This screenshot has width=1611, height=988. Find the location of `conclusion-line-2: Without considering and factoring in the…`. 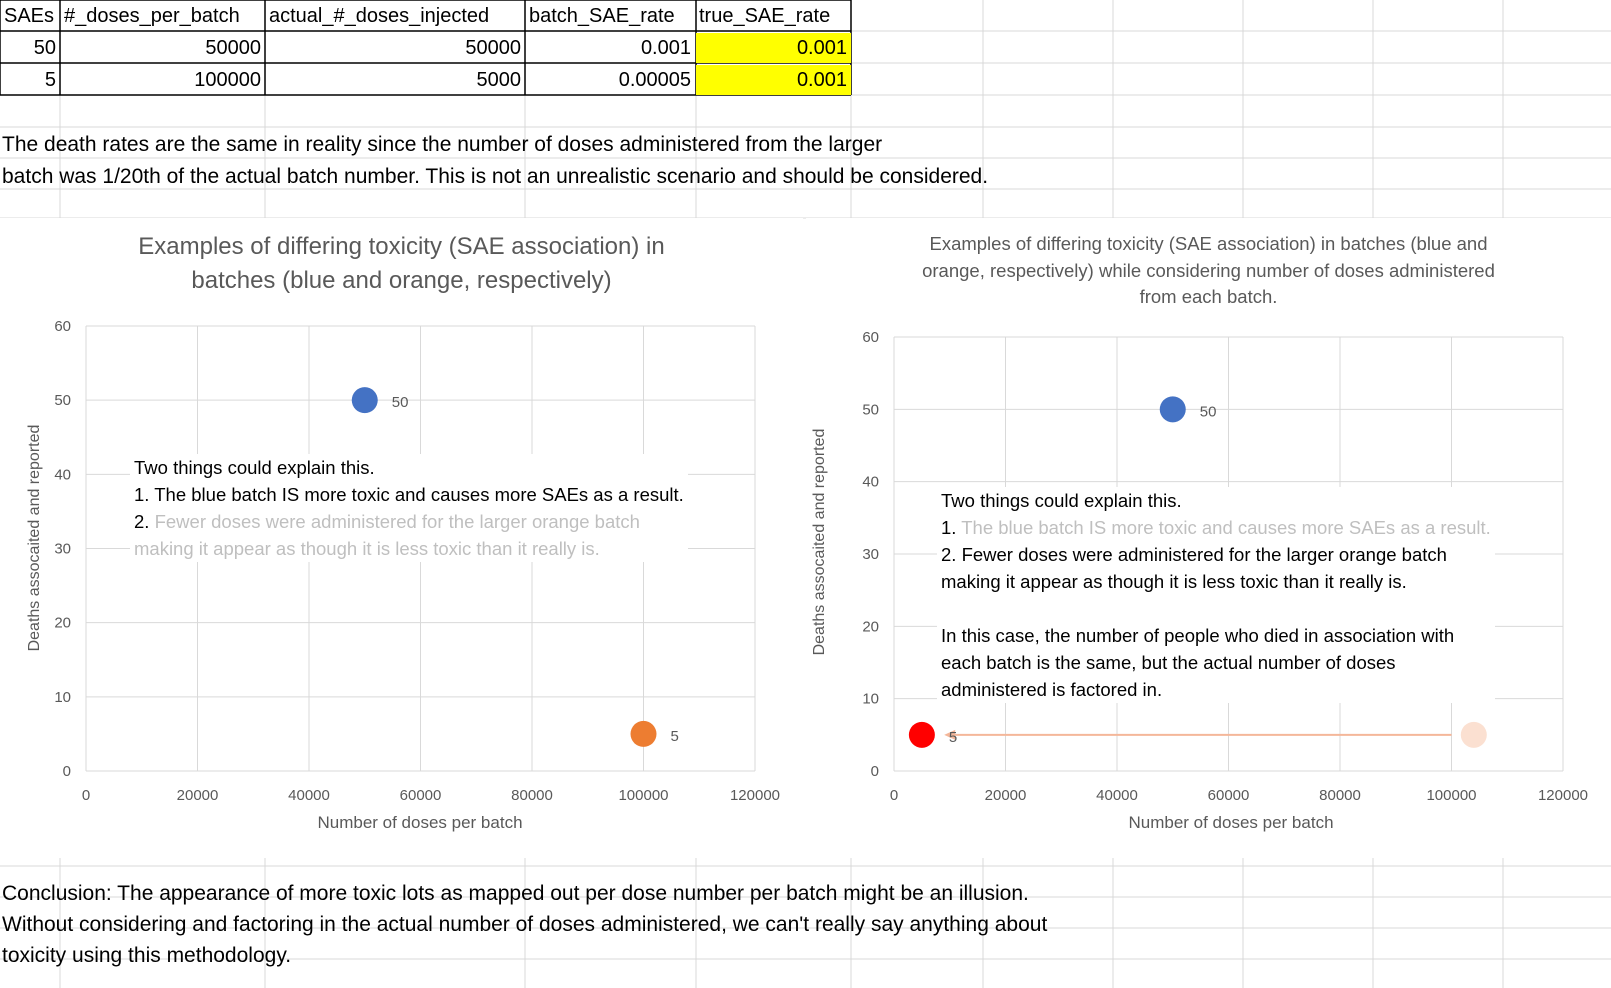

conclusion-line-2: Without considering and factoring in the… is located at coordinates (525, 924).